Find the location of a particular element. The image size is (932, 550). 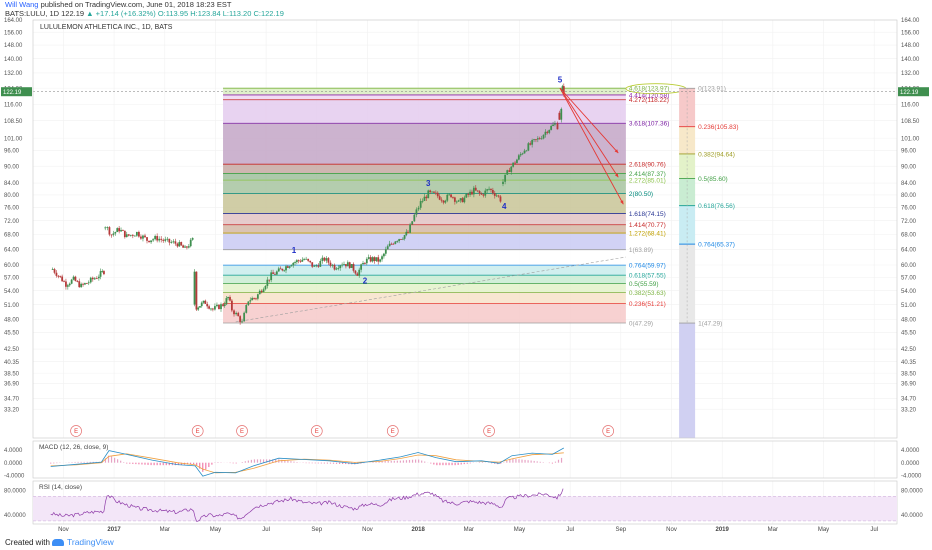

macd-signal-line is located at coordinates (307, 463).